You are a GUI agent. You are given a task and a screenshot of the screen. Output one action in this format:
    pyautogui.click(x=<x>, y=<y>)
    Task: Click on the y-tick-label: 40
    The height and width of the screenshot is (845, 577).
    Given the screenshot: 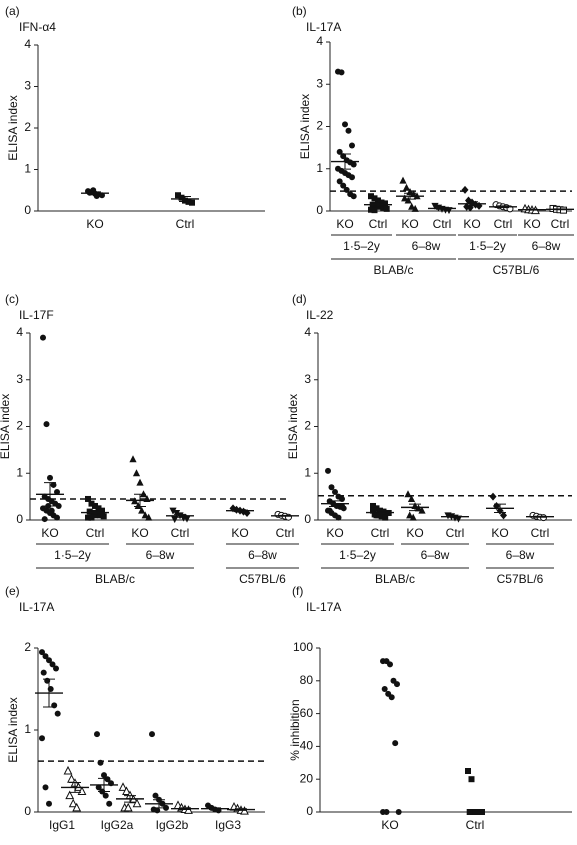 What is the action you would take?
    pyautogui.click(x=307, y=746)
    